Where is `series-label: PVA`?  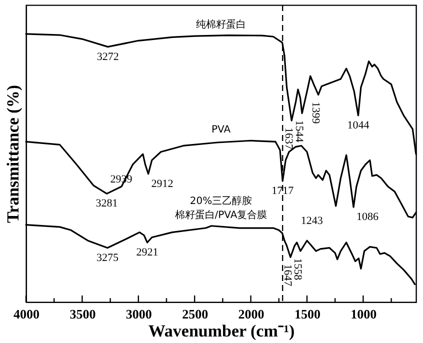
series-label: PVA is located at coordinates (221, 130).